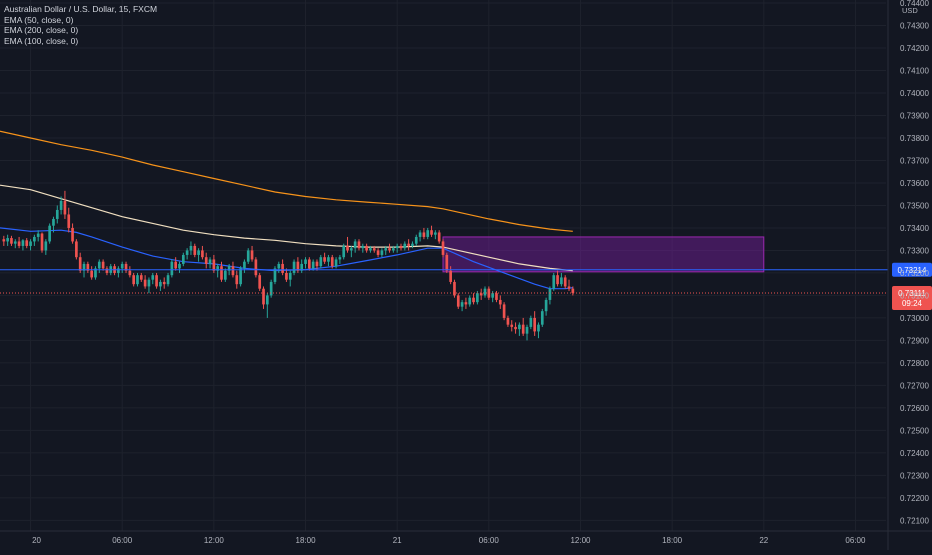 The height and width of the screenshot is (555, 932). Describe the element at coordinates (914, 318) in the screenshot. I see `price-tick-label: 0.73000` at that location.